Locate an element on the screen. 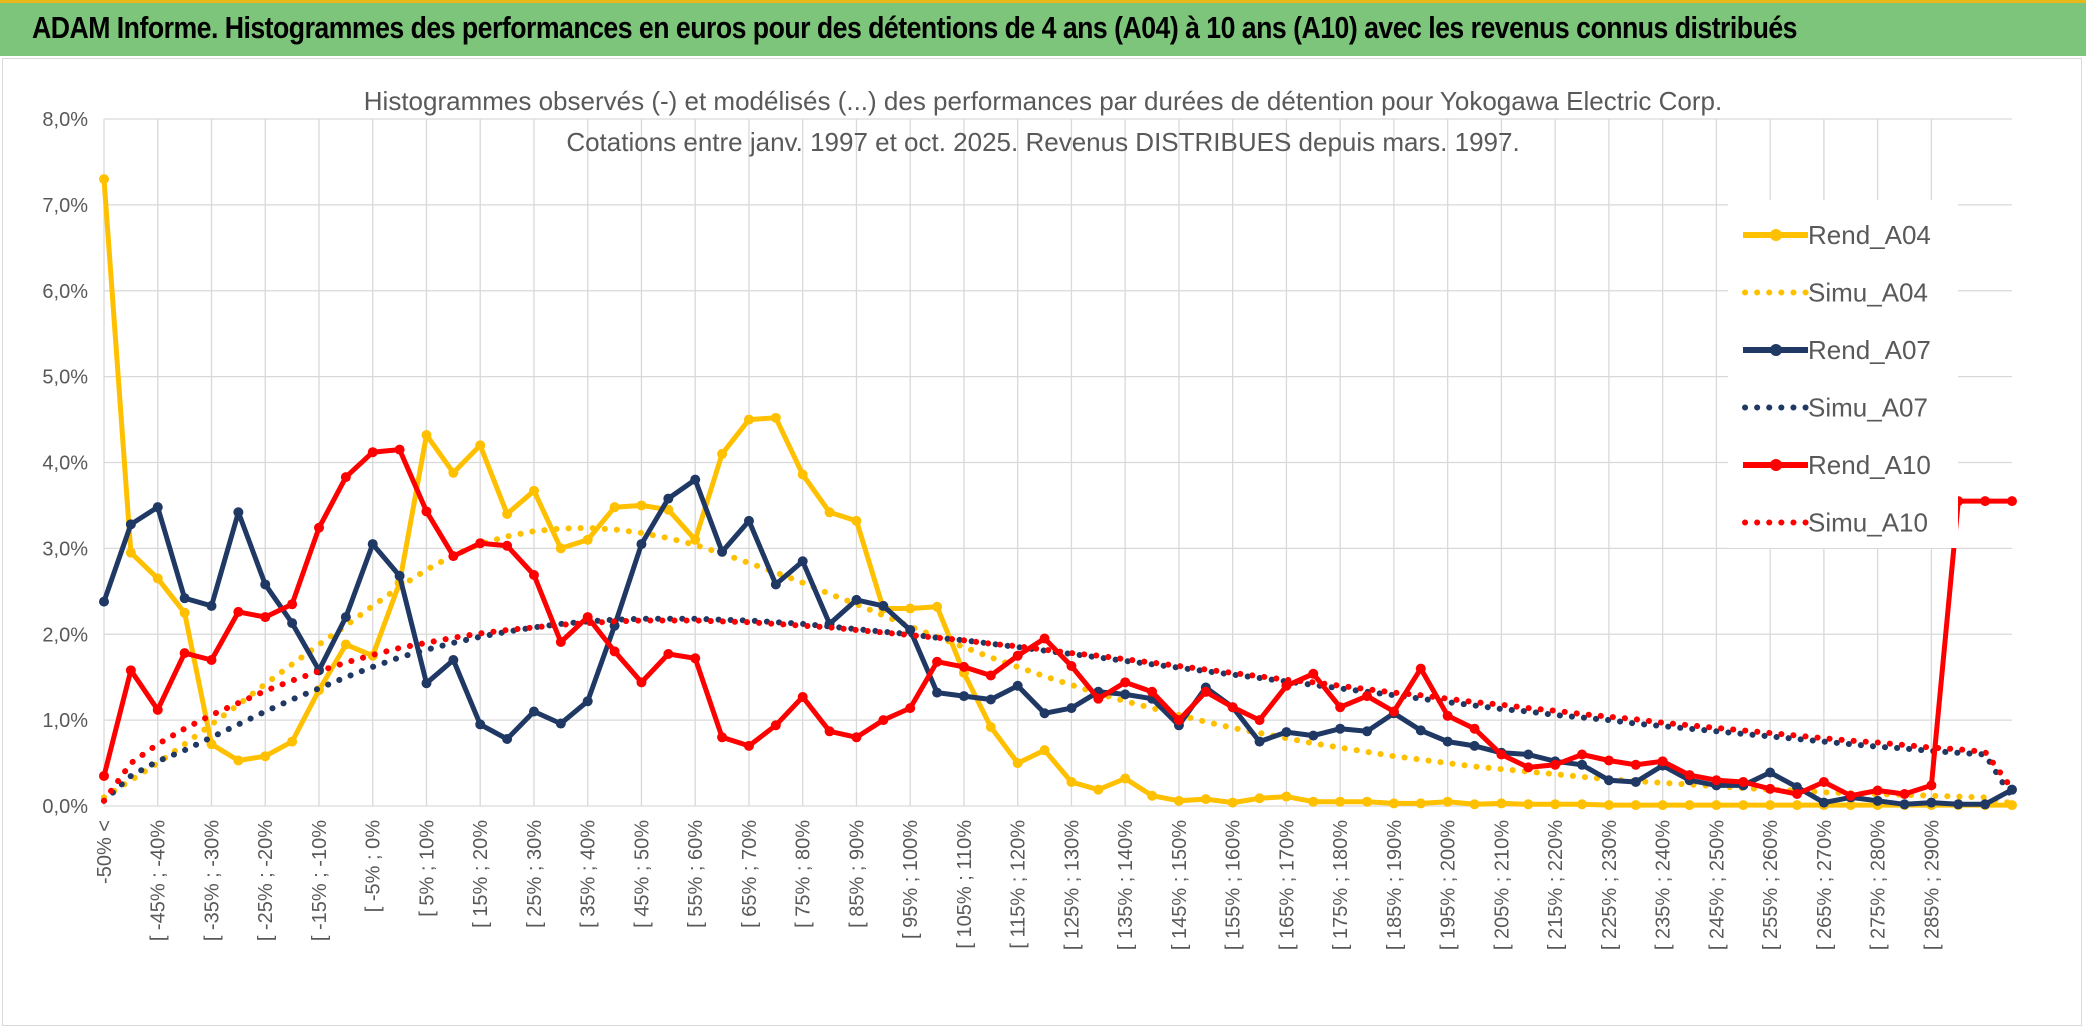  x-tick-label: [ -15% ; -10% is located at coordinates (320, 880).